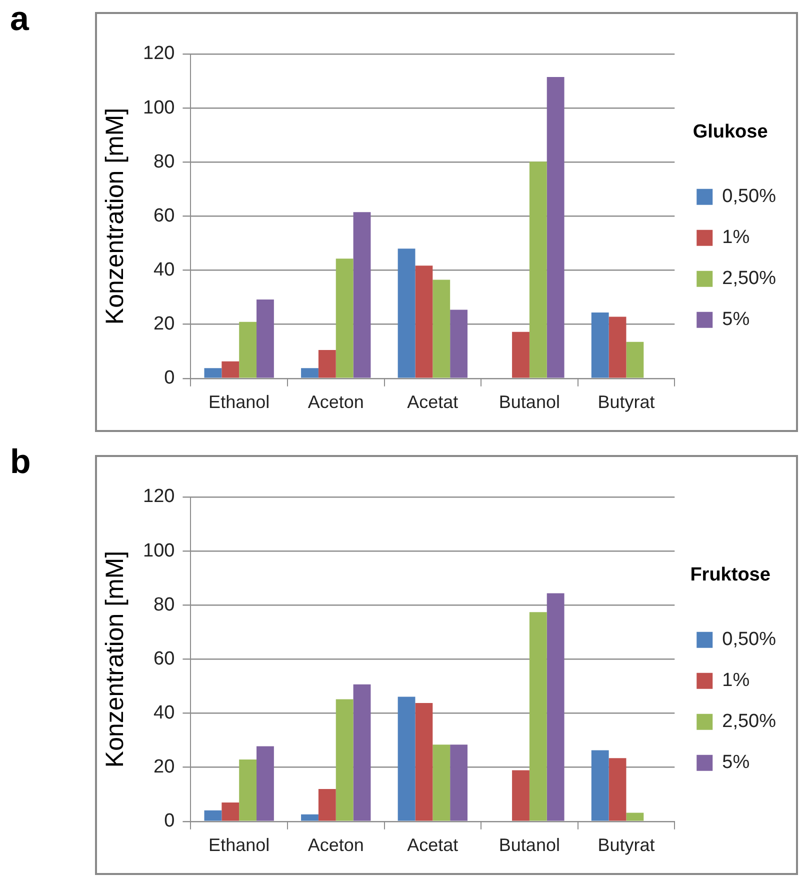  I want to click on legend-title: Fruktose, so click(730, 575).